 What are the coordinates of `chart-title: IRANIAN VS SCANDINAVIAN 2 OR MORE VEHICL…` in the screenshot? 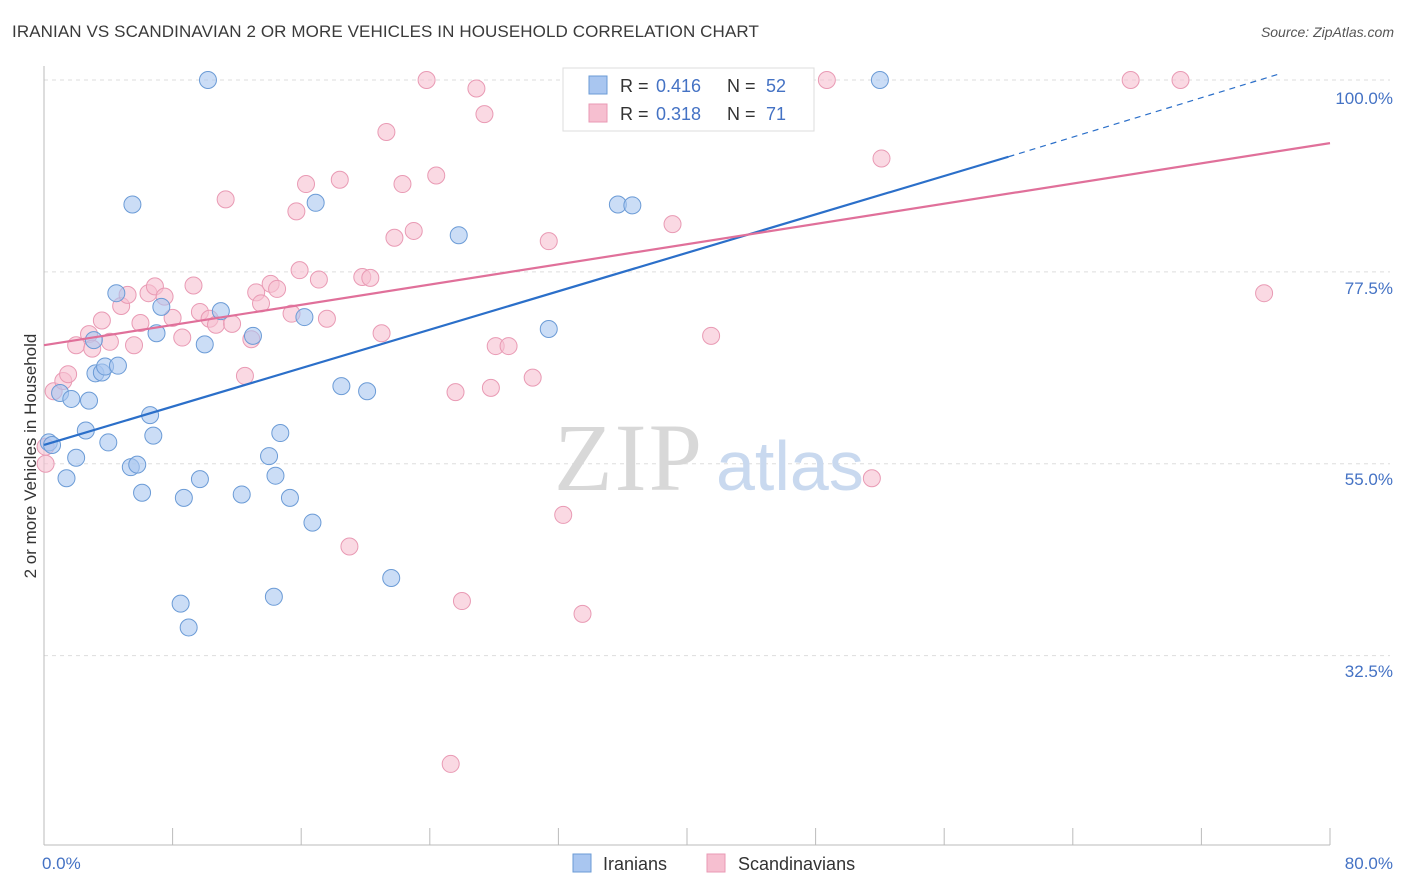 It's located at (385, 31).